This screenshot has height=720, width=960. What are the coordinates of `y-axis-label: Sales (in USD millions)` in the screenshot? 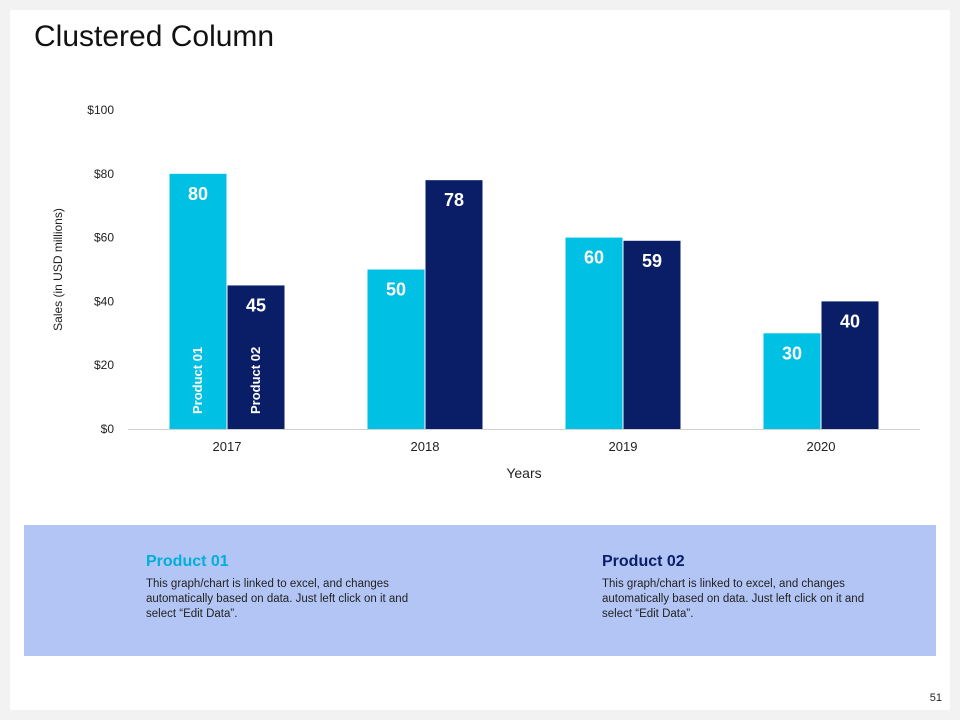 It's located at (58, 269).